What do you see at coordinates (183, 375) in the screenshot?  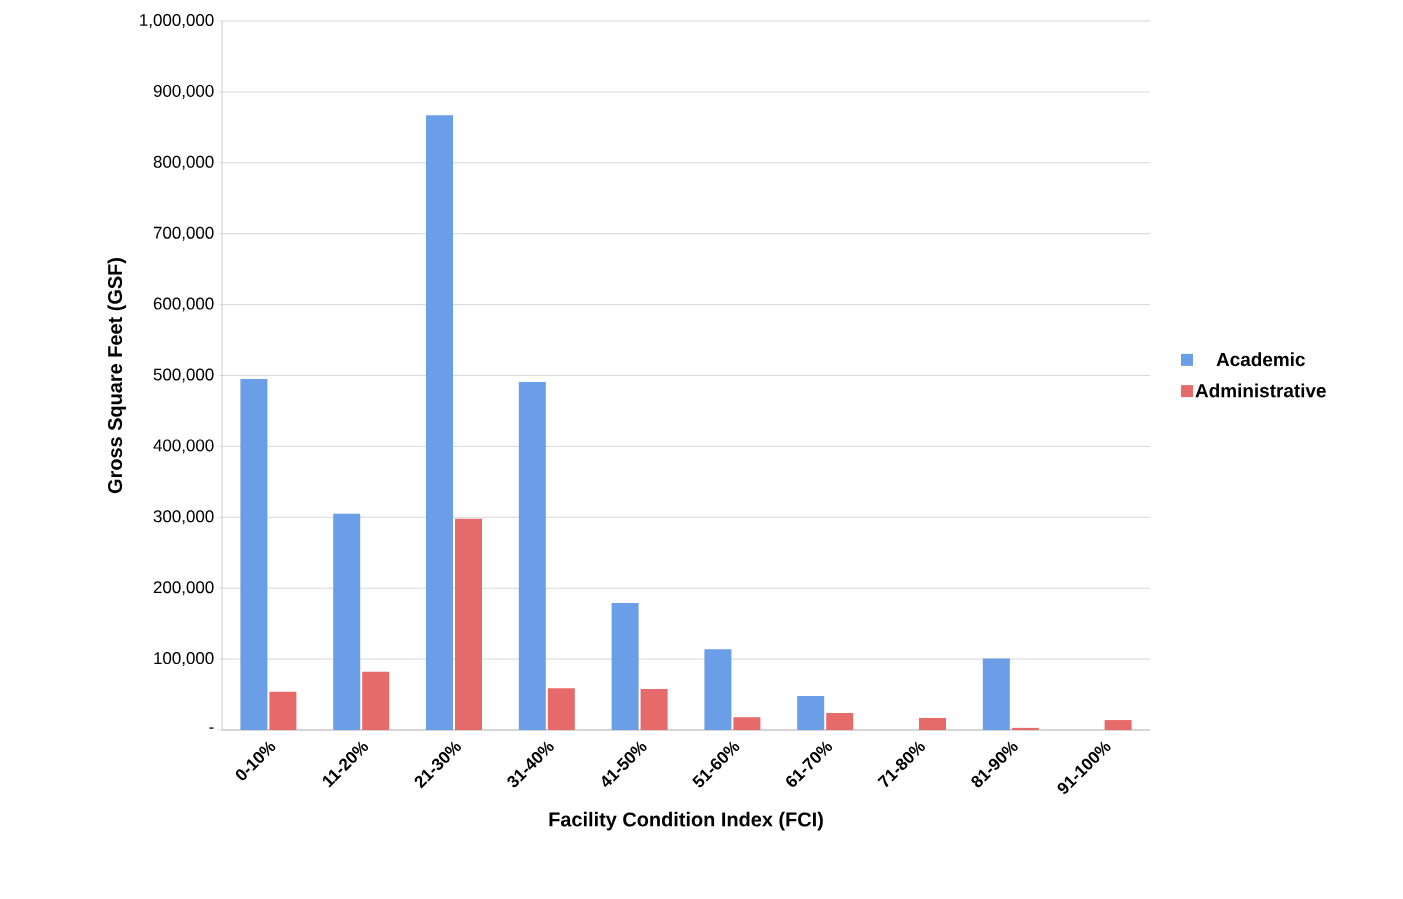 I see `y-tick-label: 500,000` at bounding box center [183, 375].